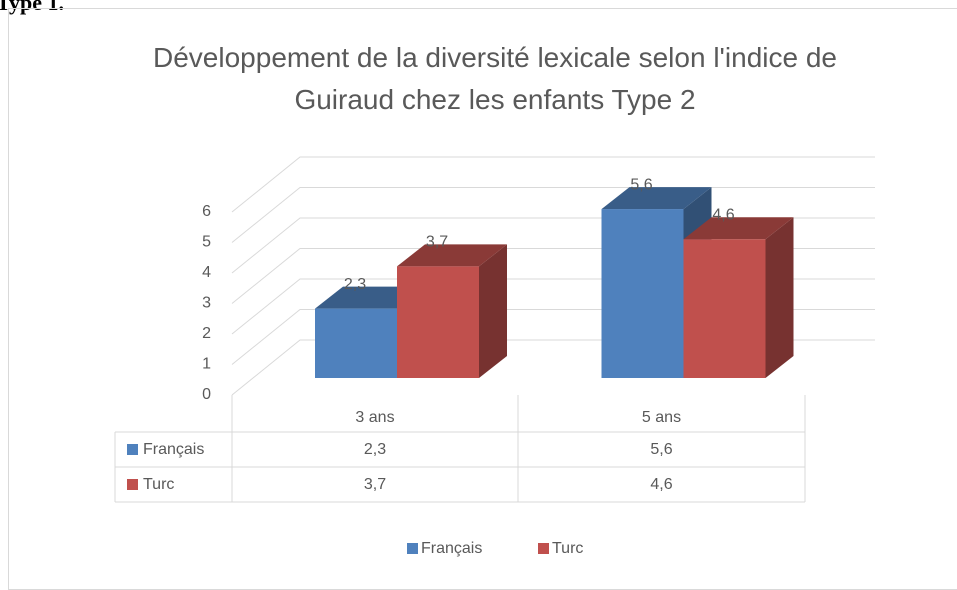 Image resolution: width=957 pixels, height=590 pixels. Describe the element at coordinates (437, 242) in the screenshot. I see `value-label: 3,7` at that location.